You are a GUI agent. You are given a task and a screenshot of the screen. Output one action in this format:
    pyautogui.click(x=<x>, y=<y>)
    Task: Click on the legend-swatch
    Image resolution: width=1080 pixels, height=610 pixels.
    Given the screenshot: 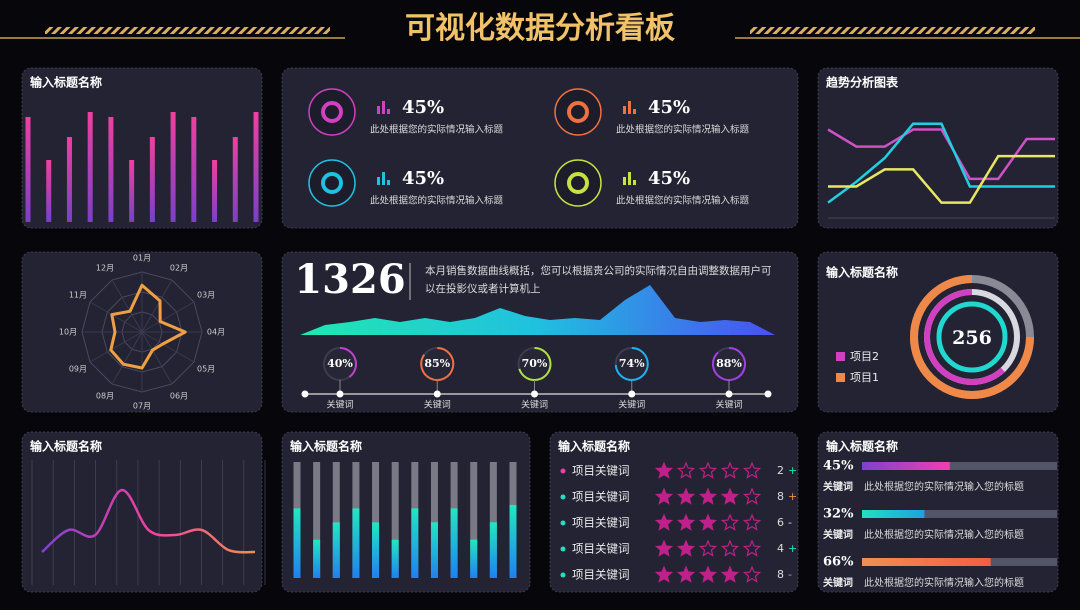 What is the action you would take?
    pyautogui.click(x=840, y=377)
    